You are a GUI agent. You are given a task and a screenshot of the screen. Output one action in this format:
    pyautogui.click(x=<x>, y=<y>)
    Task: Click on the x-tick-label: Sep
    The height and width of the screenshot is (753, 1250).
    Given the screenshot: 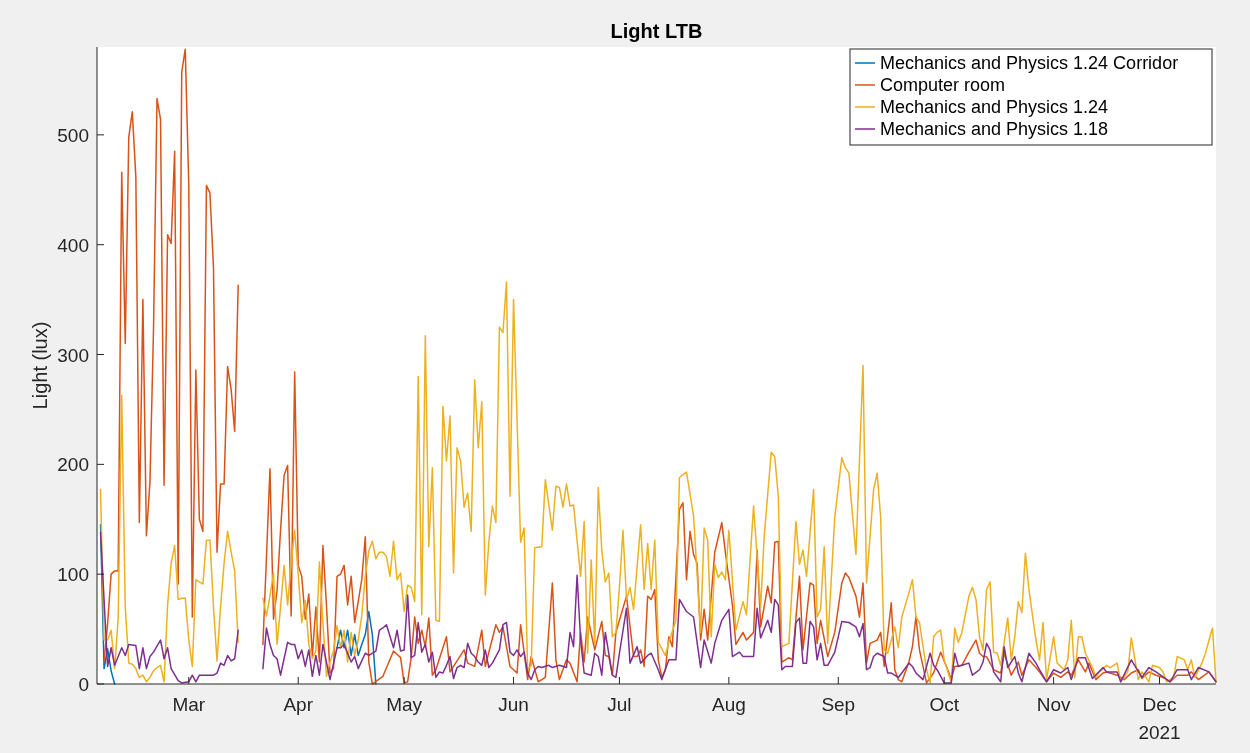 What is the action you would take?
    pyautogui.click(x=838, y=704)
    